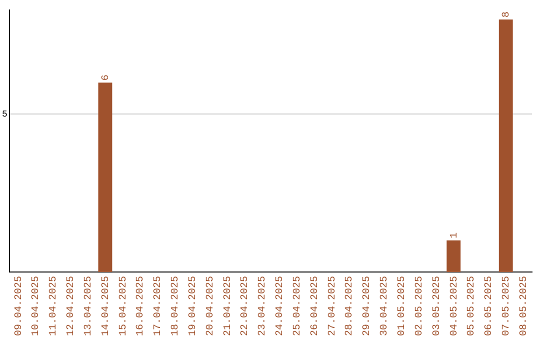  Describe the element at coordinates (36, 306) in the screenshot. I see `x-tick-label: 10.04.2025` at that location.